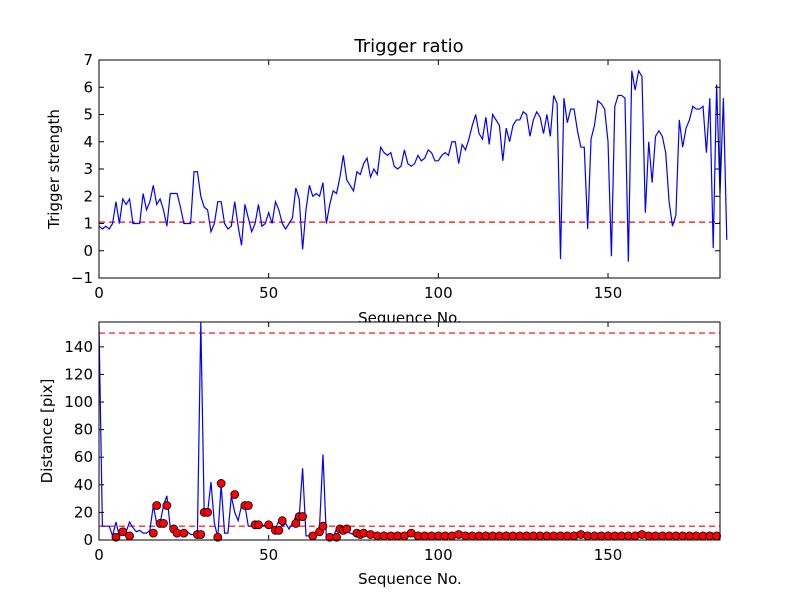 Image resolution: width=800 pixels, height=600 pixels. I want to click on top-y-tick-label: 6, so click(88, 87).